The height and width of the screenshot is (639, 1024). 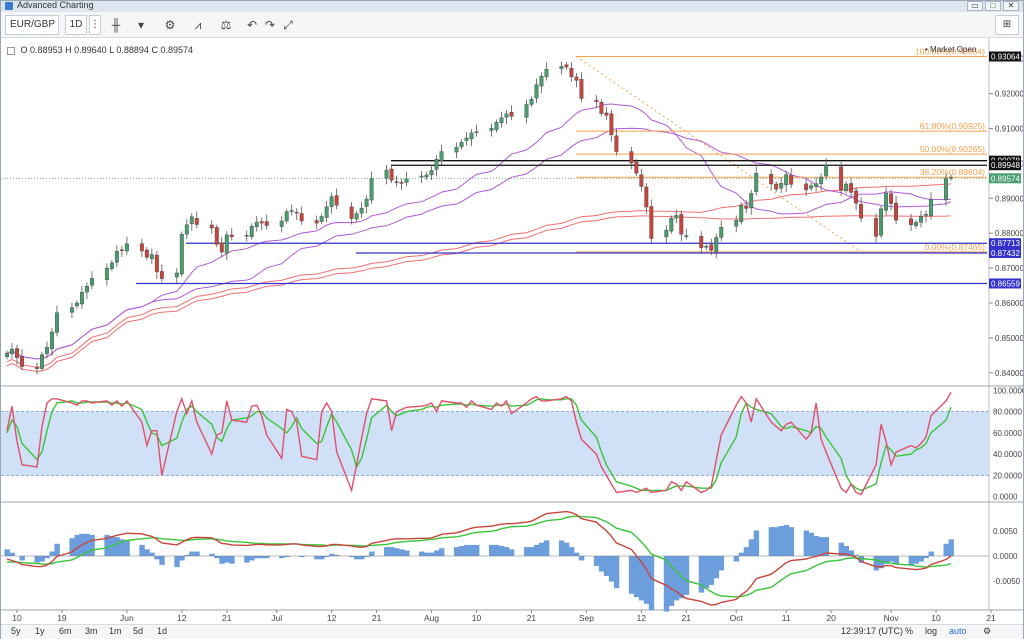 I want to click on interval-button: 1D, so click(x=76, y=25).